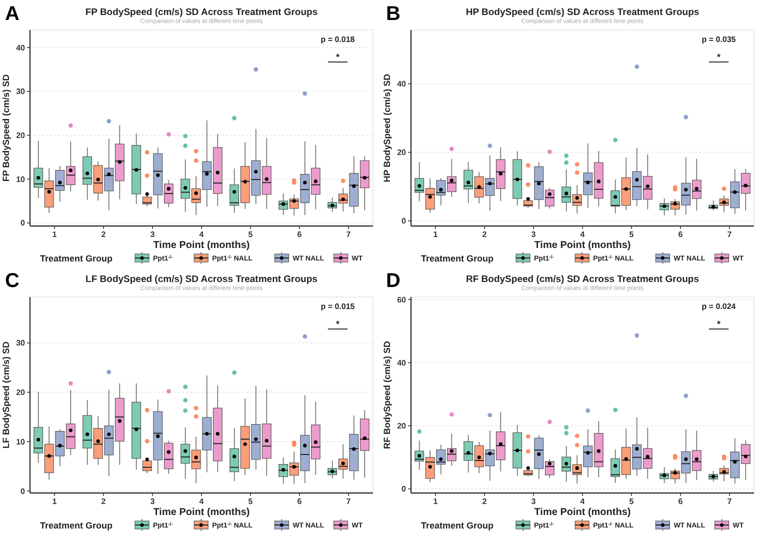  Describe the element at coordinates (387, 395) in the screenshot. I see `y-axis-title: RF BodySpeed (cm/s) SD` at that location.